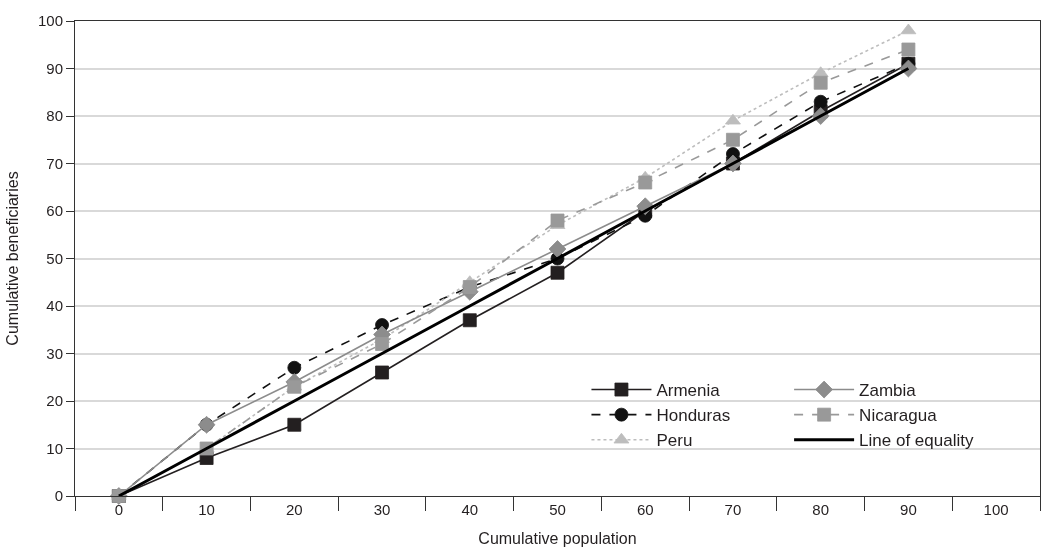  Describe the element at coordinates (119, 509) in the screenshot. I see `x-tick-label: 0` at that location.